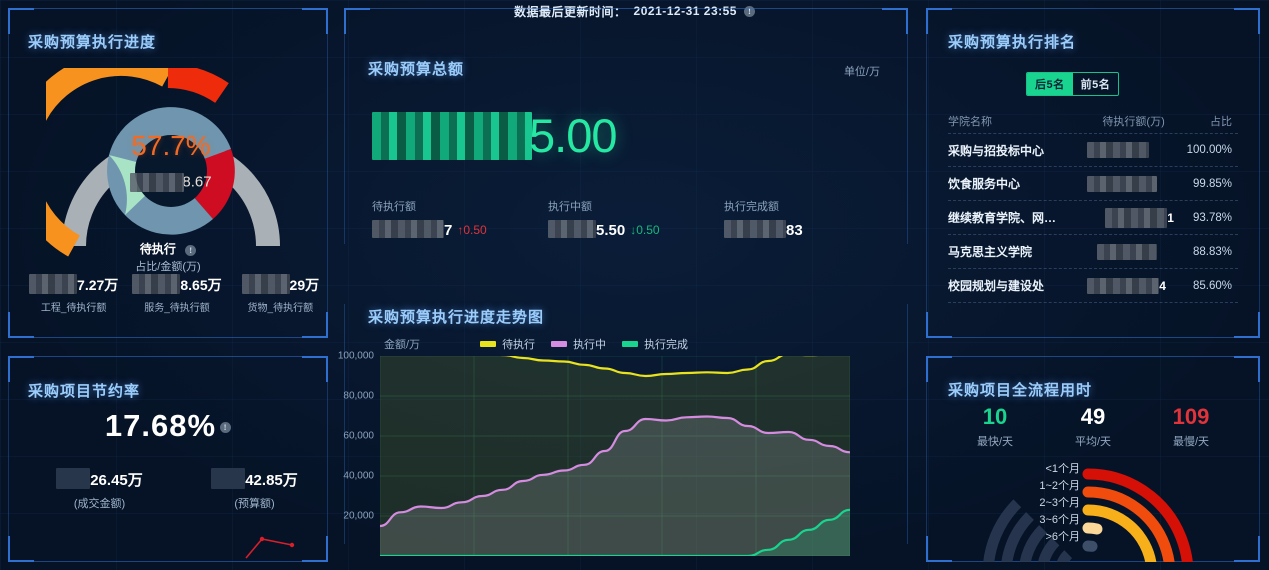 Image resolution: width=1269 pixels, height=570 pixels. Describe the element at coordinates (472, 229) in the screenshot. I see `stat-delta-up: ↑0.50` at that location.